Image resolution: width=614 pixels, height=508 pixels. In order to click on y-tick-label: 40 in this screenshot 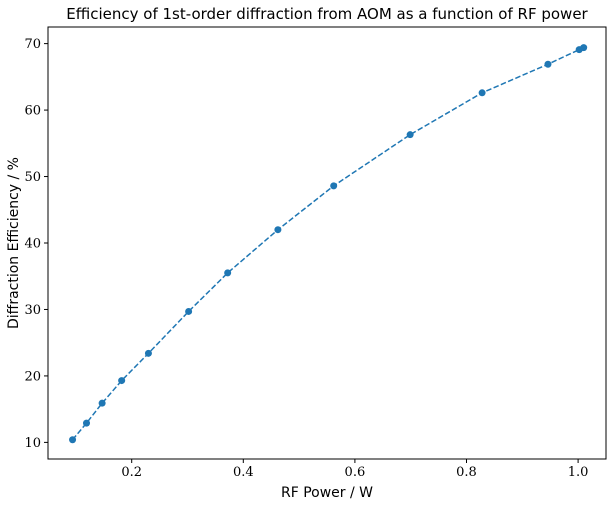, I will do `click(32, 244)`.